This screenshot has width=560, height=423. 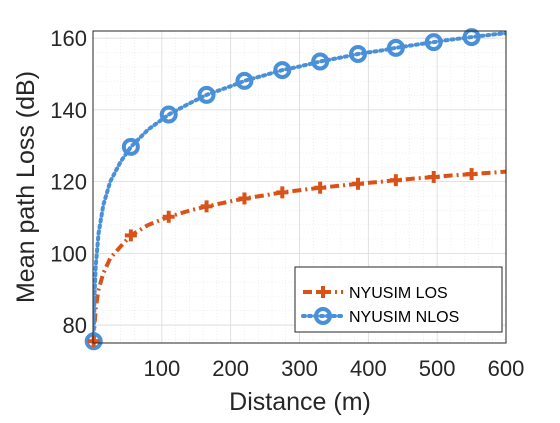 I want to click on x-tick-label: 400, so click(x=368, y=368).